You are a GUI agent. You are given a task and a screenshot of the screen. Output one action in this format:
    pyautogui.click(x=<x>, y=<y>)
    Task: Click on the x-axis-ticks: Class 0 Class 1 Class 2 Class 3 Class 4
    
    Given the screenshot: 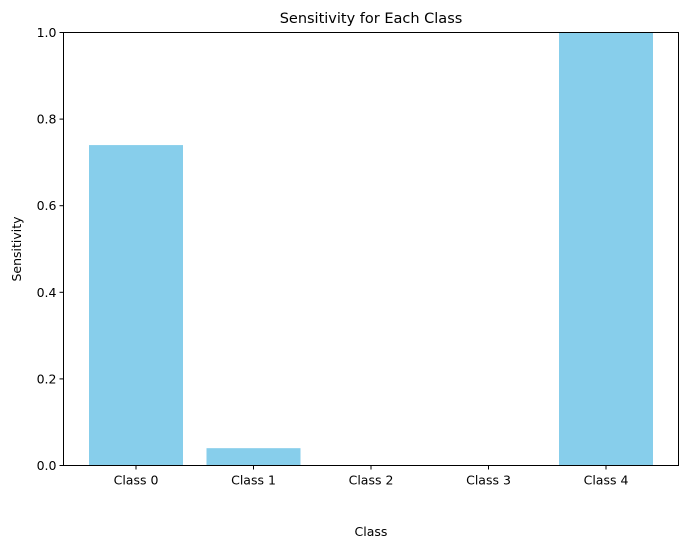 What is the action you would take?
    pyautogui.click(x=371, y=476)
    